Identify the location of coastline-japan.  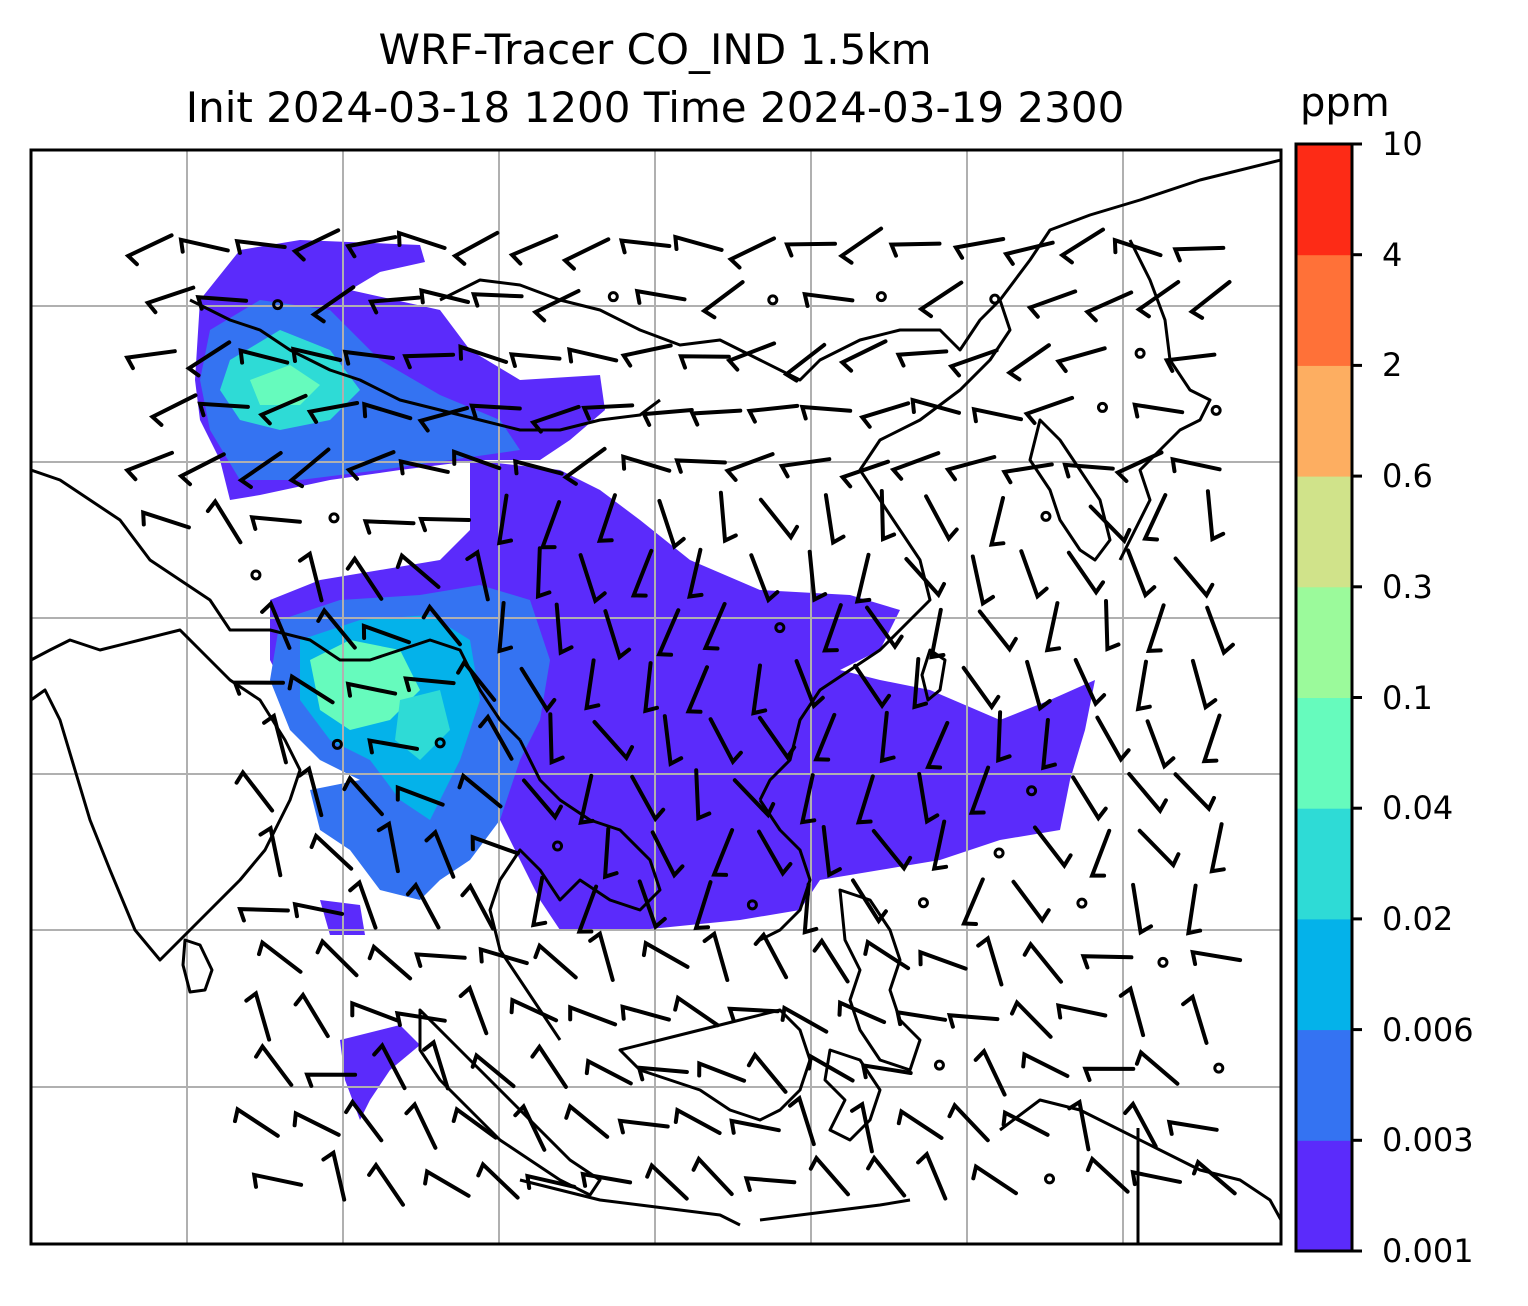
(1165, 400).